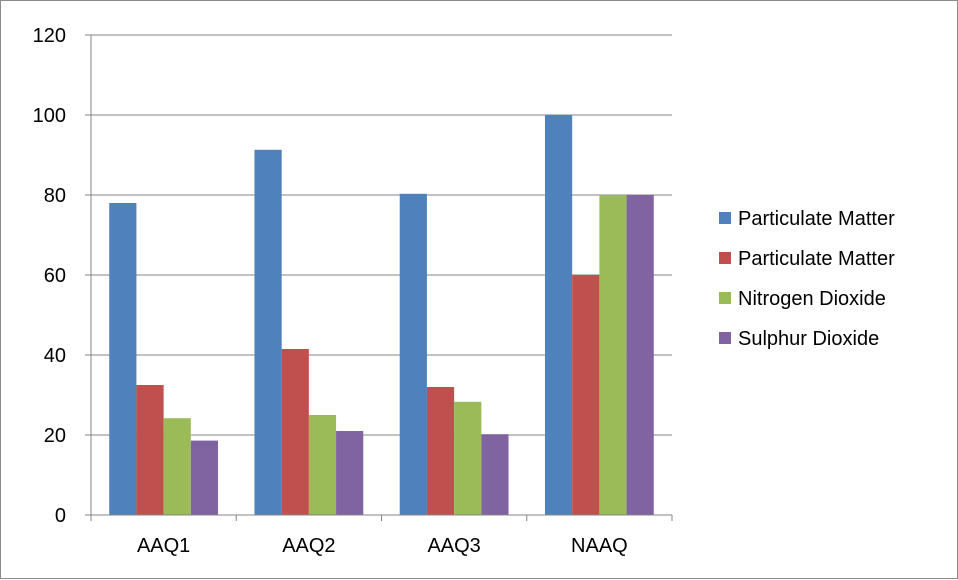  I want to click on y-tick-label: 40, so click(55, 356).